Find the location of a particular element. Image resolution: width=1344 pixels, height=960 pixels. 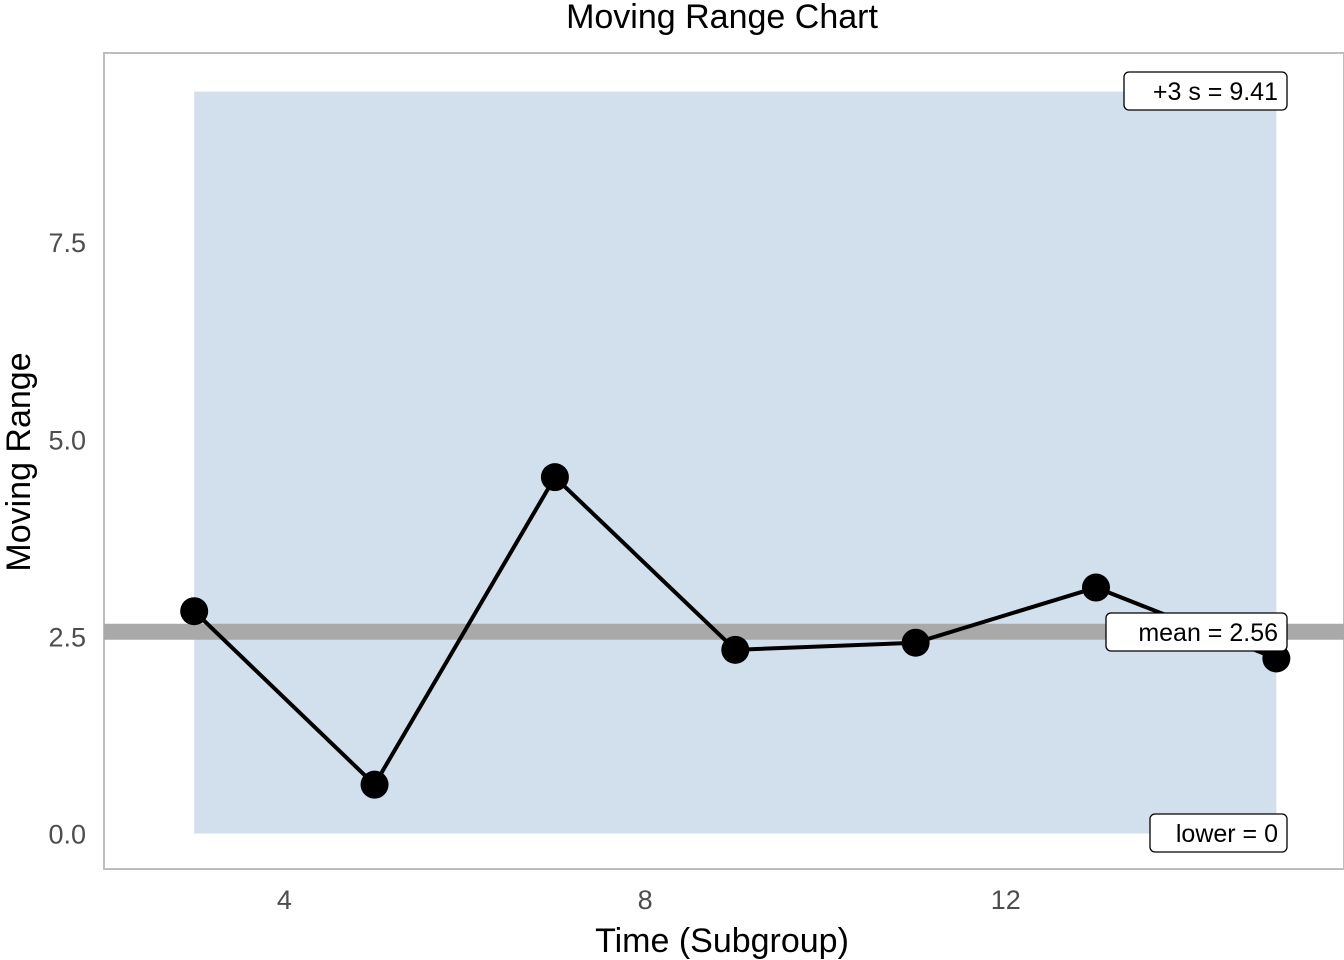

lower-limit-label-text: lower = 0 is located at coordinates (1227, 834).